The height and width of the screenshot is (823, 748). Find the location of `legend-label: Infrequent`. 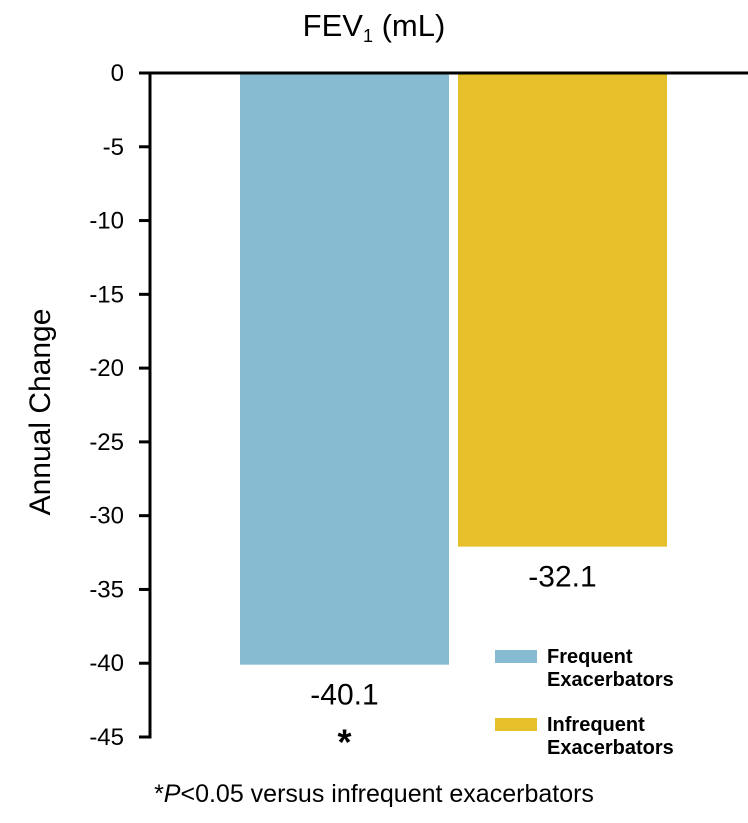

legend-label: Infrequent is located at coordinates (596, 725).